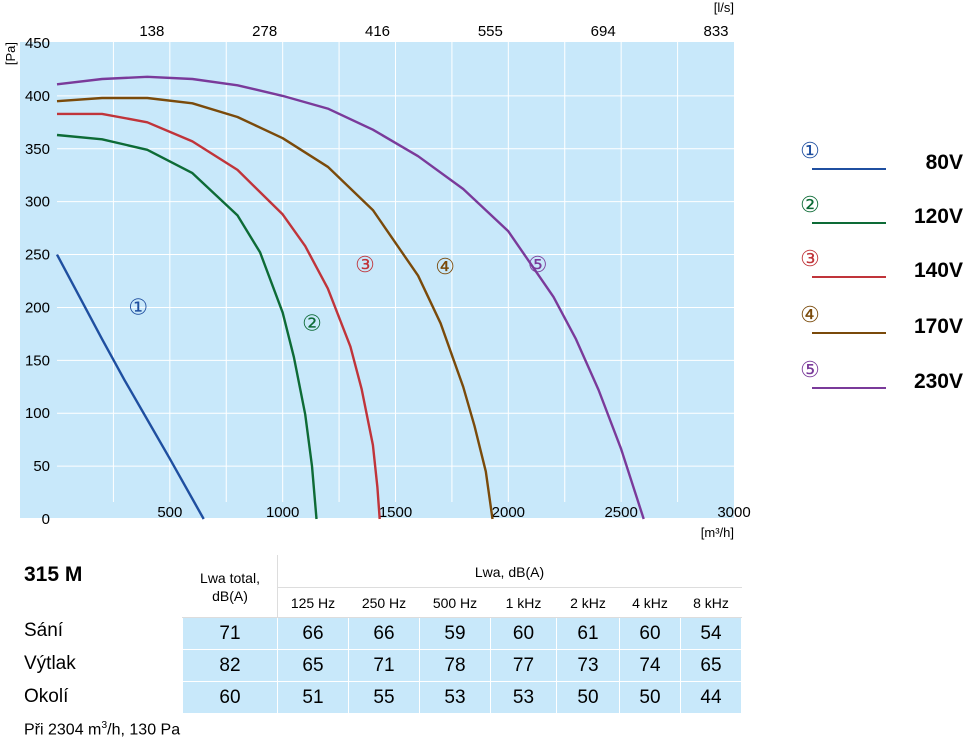 The height and width of the screenshot is (747, 965). I want to click on top-tick-label: 694, so click(603, 31).